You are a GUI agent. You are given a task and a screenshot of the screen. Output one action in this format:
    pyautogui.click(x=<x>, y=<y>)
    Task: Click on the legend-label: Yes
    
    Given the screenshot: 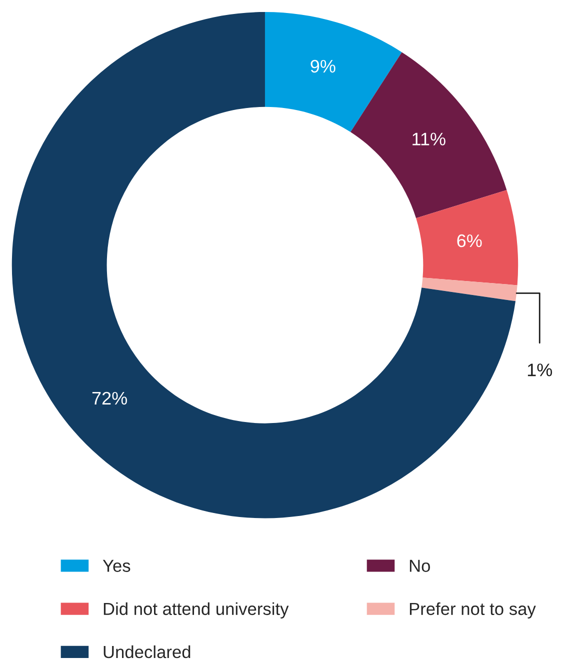 What is the action you would take?
    pyautogui.click(x=116, y=566)
    